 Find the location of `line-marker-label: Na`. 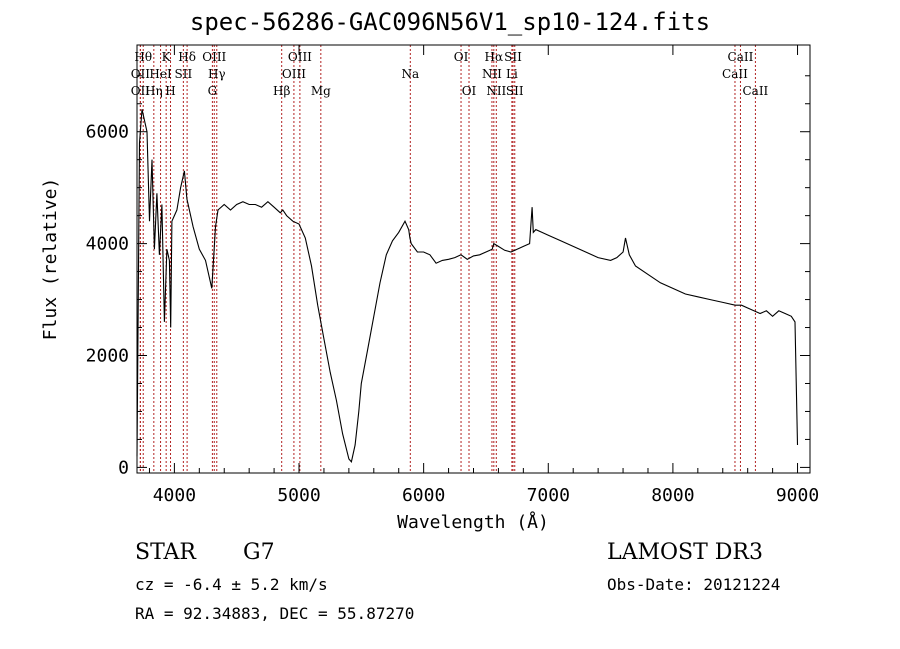

line-marker-label: Na is located at coordinates (410, 74).